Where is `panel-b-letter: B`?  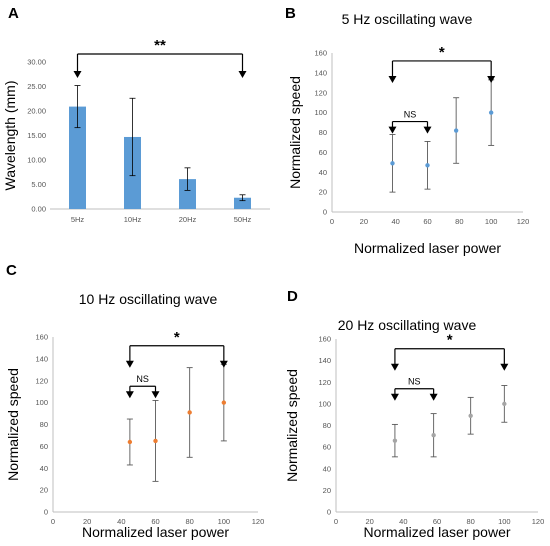
panel-b-letter: B is located at coordinates (290, 13).